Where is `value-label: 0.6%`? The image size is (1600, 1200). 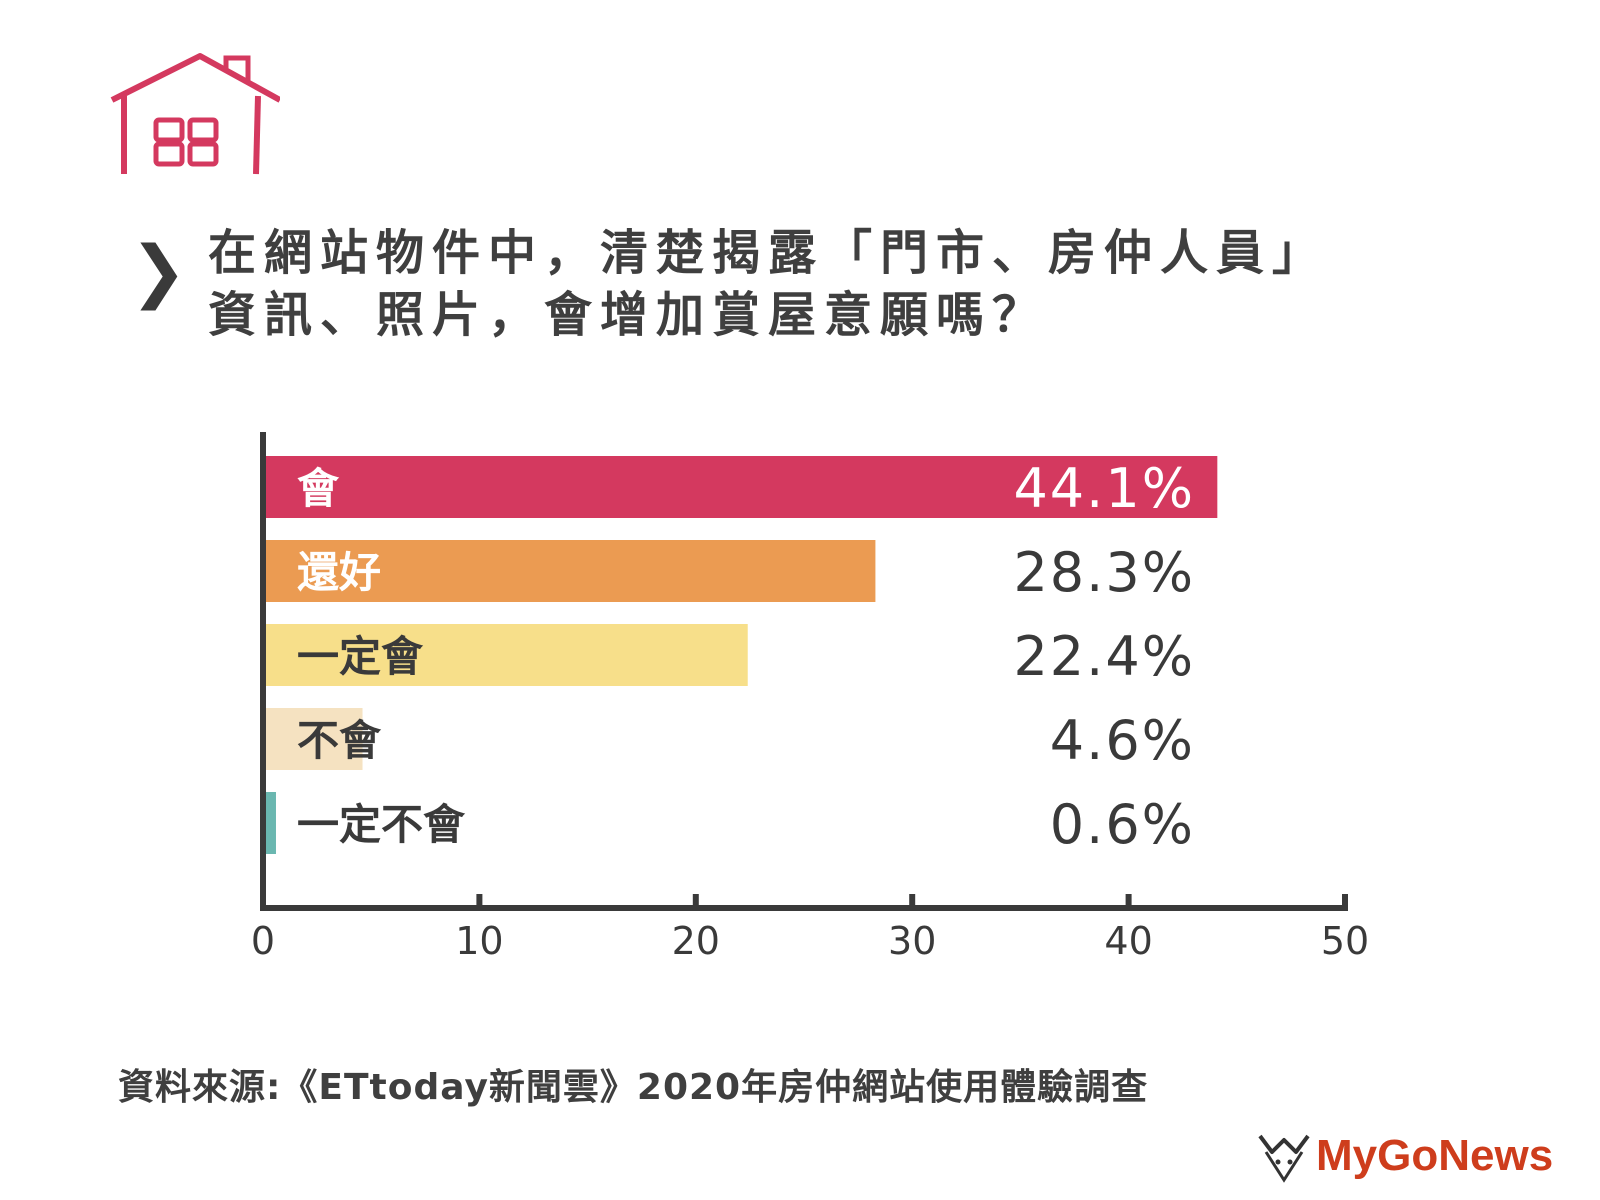 value-label: 0.6% is located at coordinates (1122, 824).